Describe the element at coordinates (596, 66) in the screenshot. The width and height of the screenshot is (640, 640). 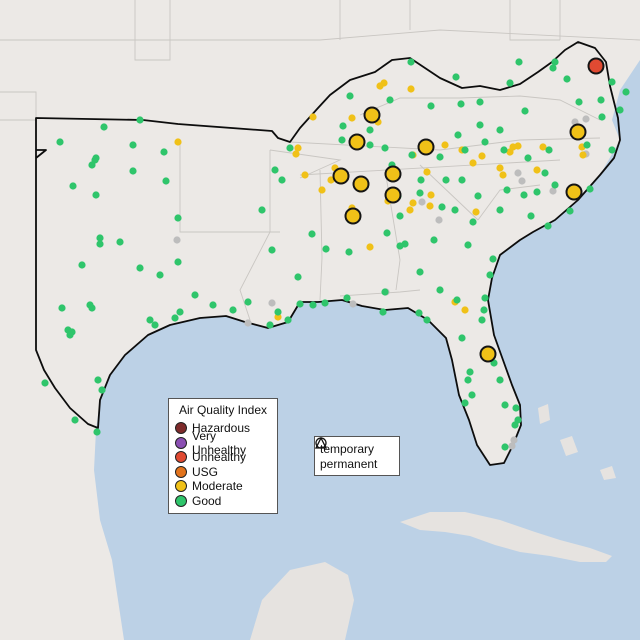
I see `unhealthy-temporary-site-marker` at that location.